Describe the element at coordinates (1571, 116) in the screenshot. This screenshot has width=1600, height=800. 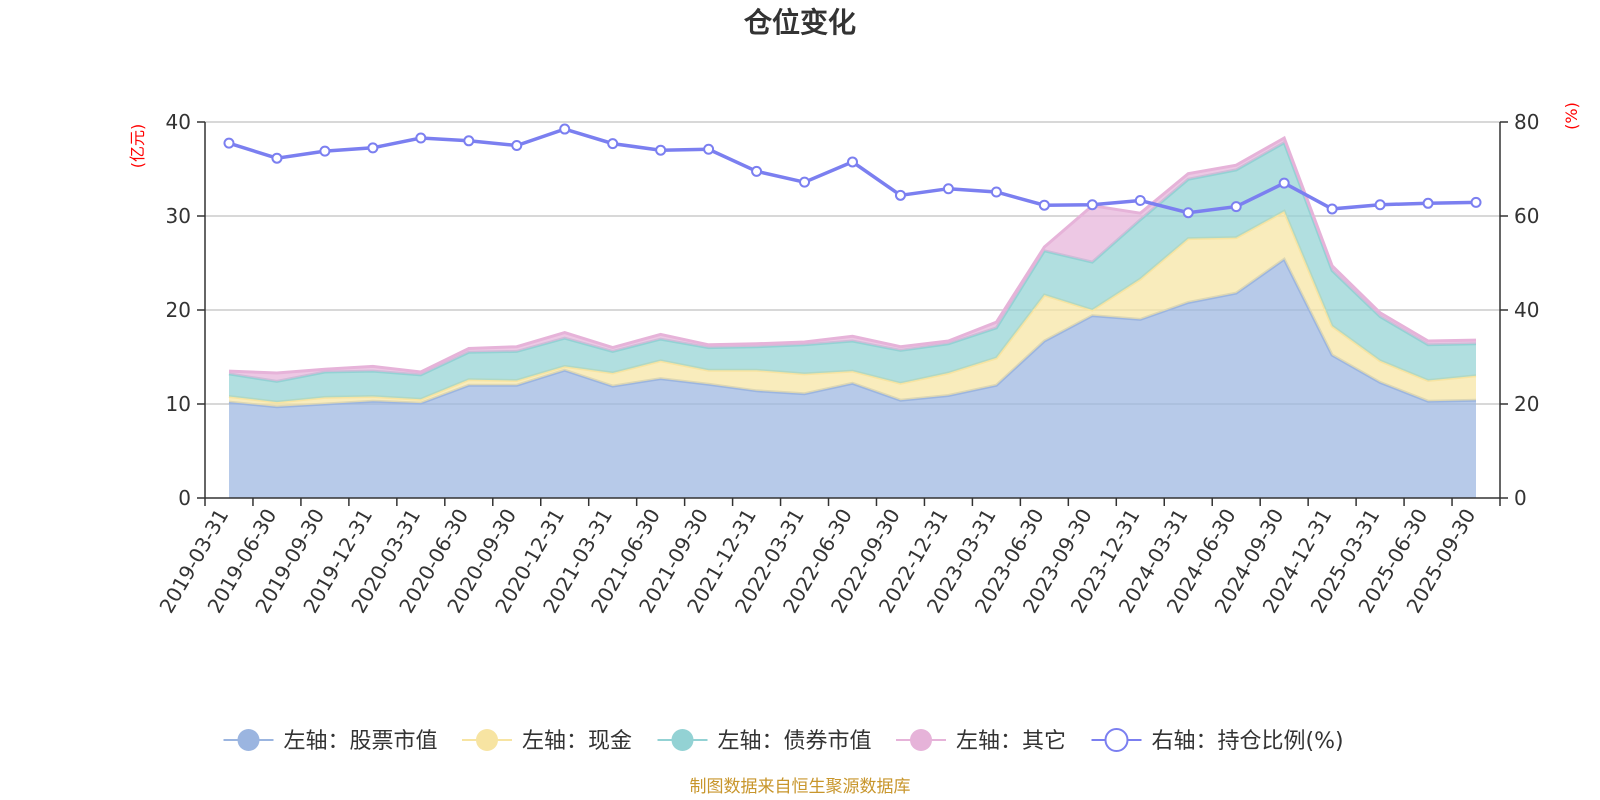
I see `right-axis-unit: (%)` at that location.